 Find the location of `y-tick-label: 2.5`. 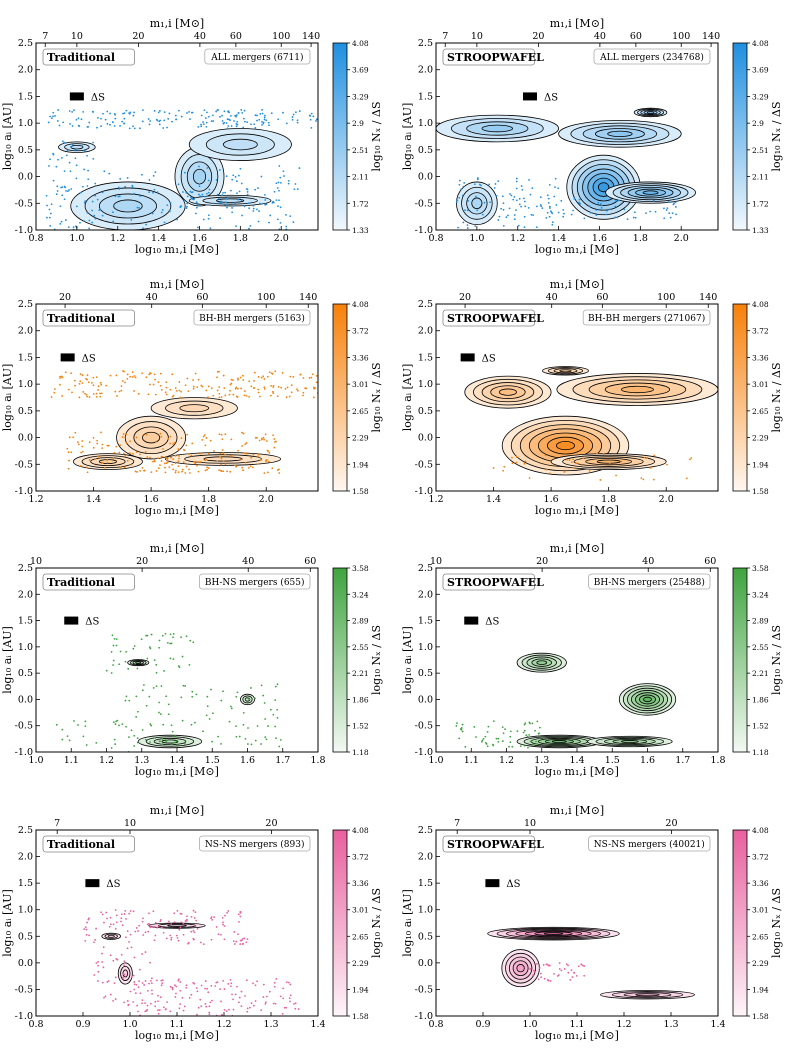

y-tick-label: 2.5 is located at coordinates (425, 304).